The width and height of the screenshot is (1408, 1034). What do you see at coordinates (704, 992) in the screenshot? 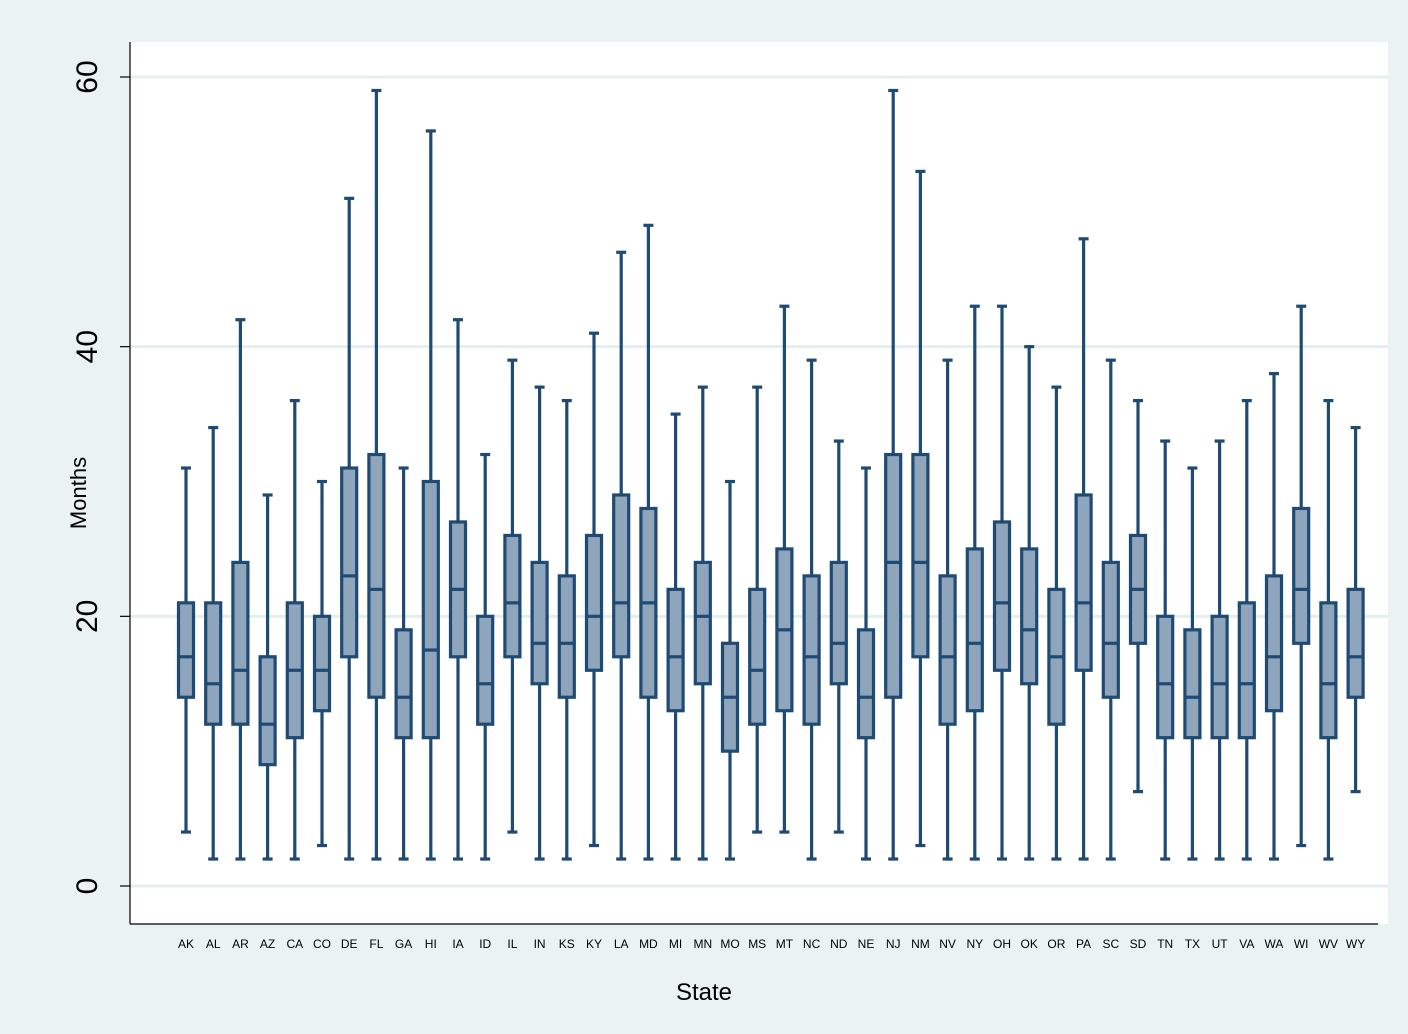
I see `x-axis-label: State` at bounding box center [704, 992].